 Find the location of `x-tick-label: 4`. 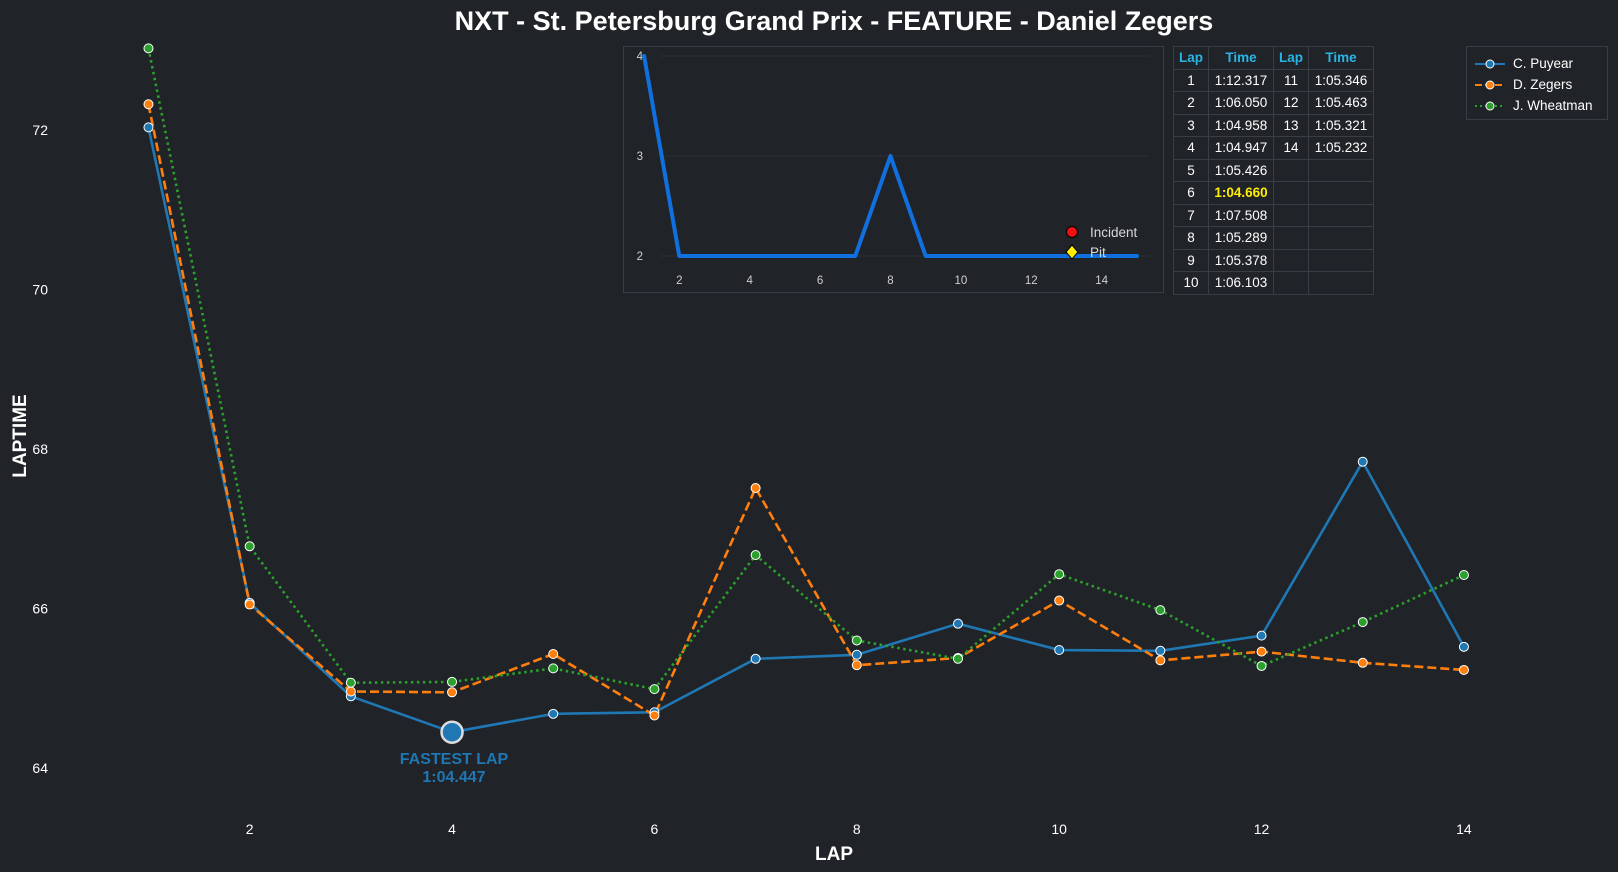

x-tick-label: 4 is located at coordinates (452, 829).